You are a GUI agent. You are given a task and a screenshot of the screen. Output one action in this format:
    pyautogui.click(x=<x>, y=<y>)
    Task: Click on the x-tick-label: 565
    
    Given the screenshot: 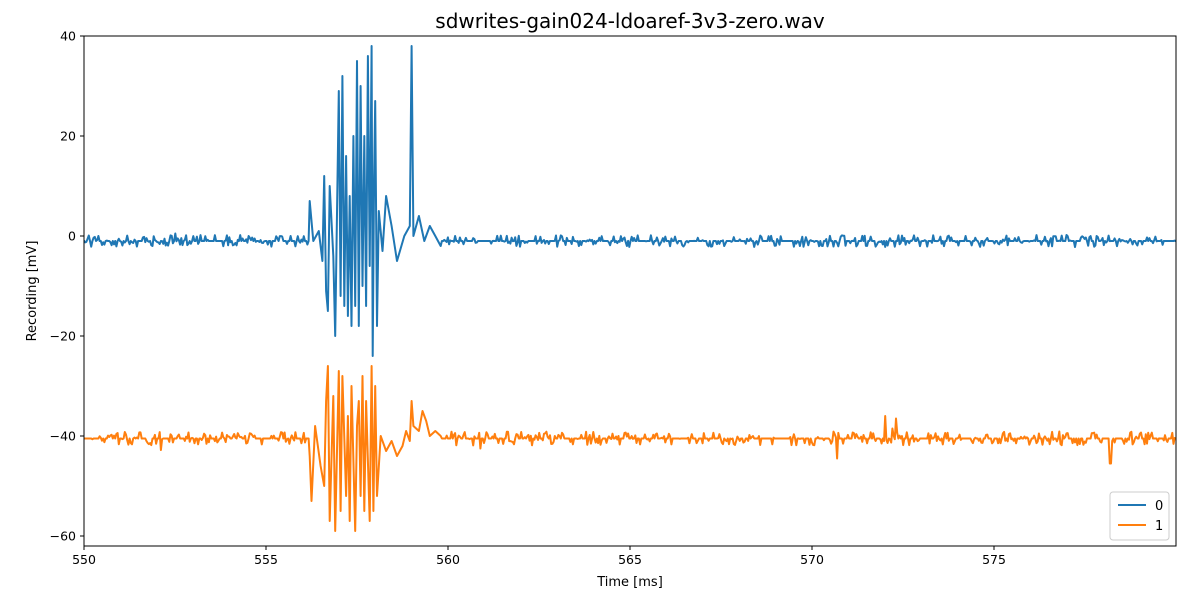 What is the action you would take?
    pyautogui.click(x=630, y=559)
    